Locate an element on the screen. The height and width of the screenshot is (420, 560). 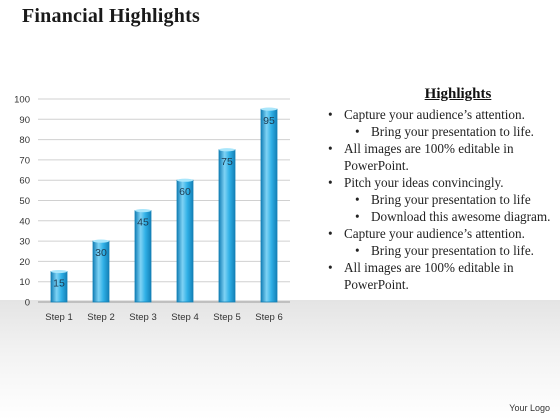
y-tick-label: 10 is located at coordinates (24, 282).